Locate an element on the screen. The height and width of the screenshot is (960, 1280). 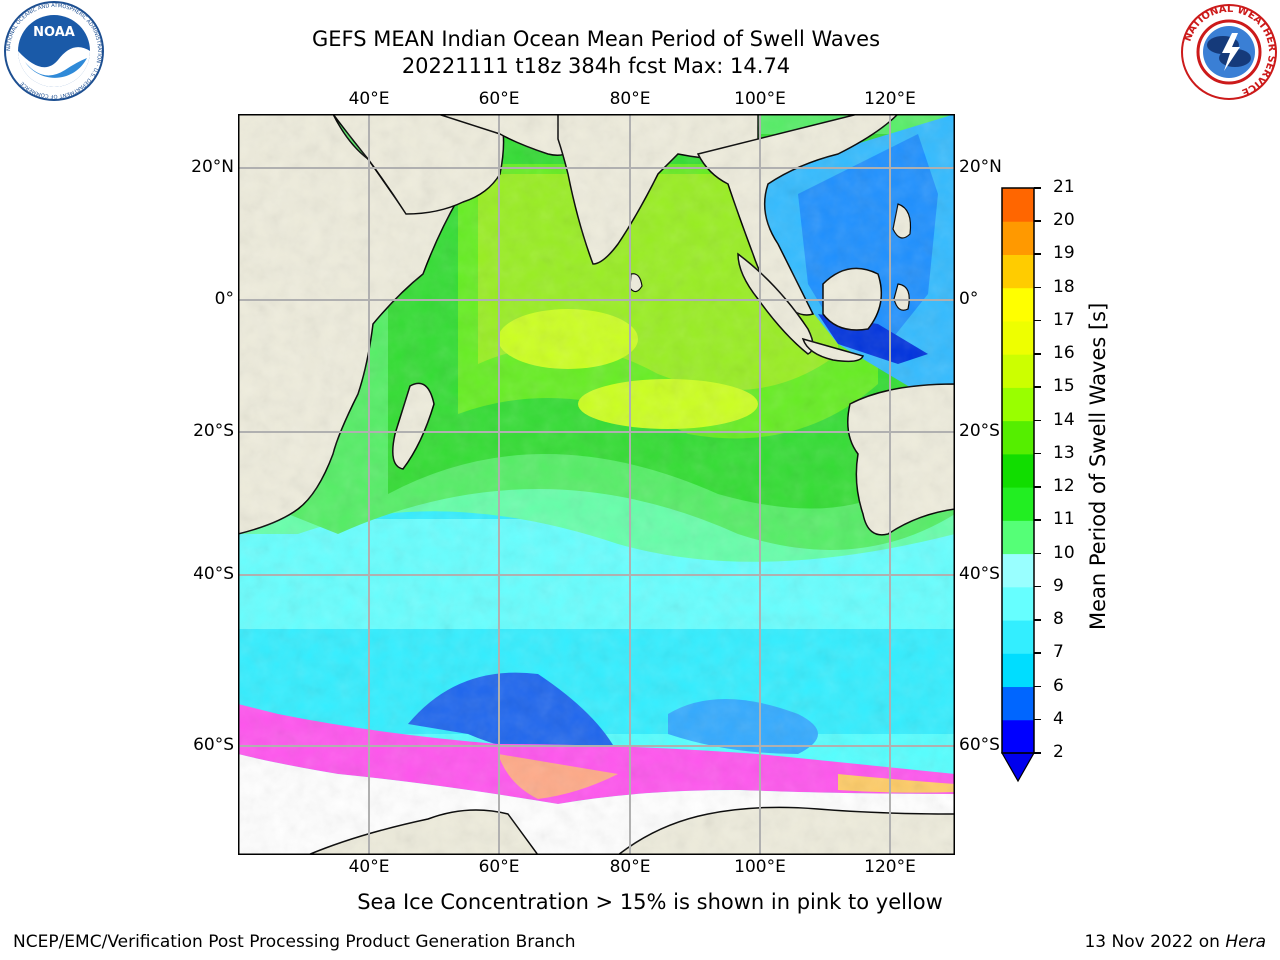
colorbar is located at coordinates (1018, 485).